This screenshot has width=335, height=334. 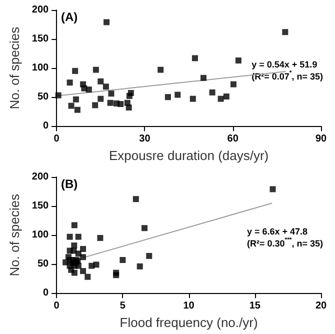 What do you see at coordinates (277, 231) in the screenshot?
I see `annotation: y = 6.6x + 47.8` at bounding box center [277, 231].